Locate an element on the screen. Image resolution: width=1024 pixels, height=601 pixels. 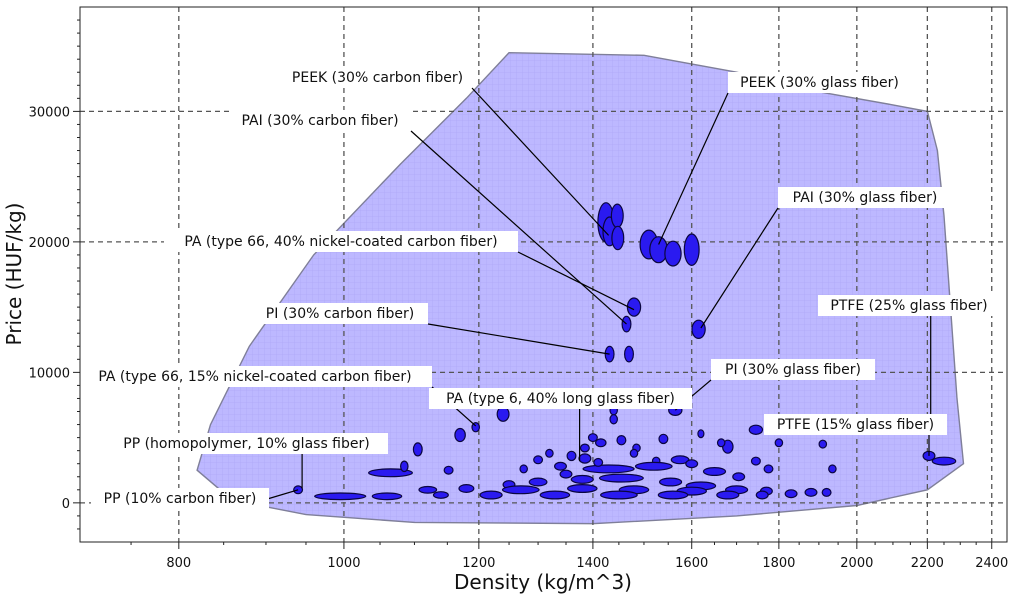
annotation-label-2: PAI (30% carbon fiber) is located at coordinates (319, 121).